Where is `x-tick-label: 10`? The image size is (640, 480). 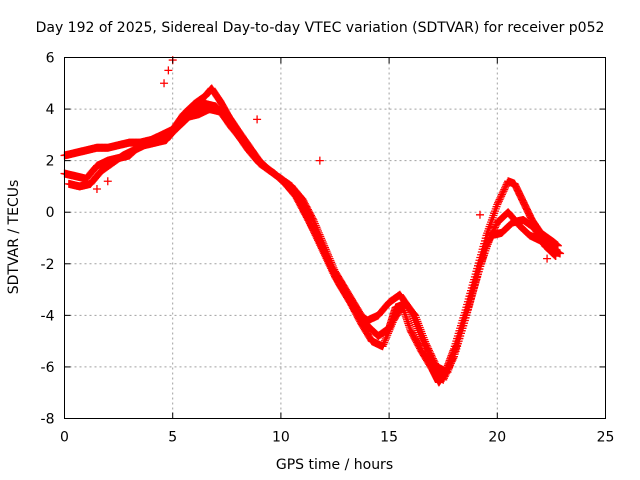
x-tick-label: 10 is located at coordinates (281, 438).